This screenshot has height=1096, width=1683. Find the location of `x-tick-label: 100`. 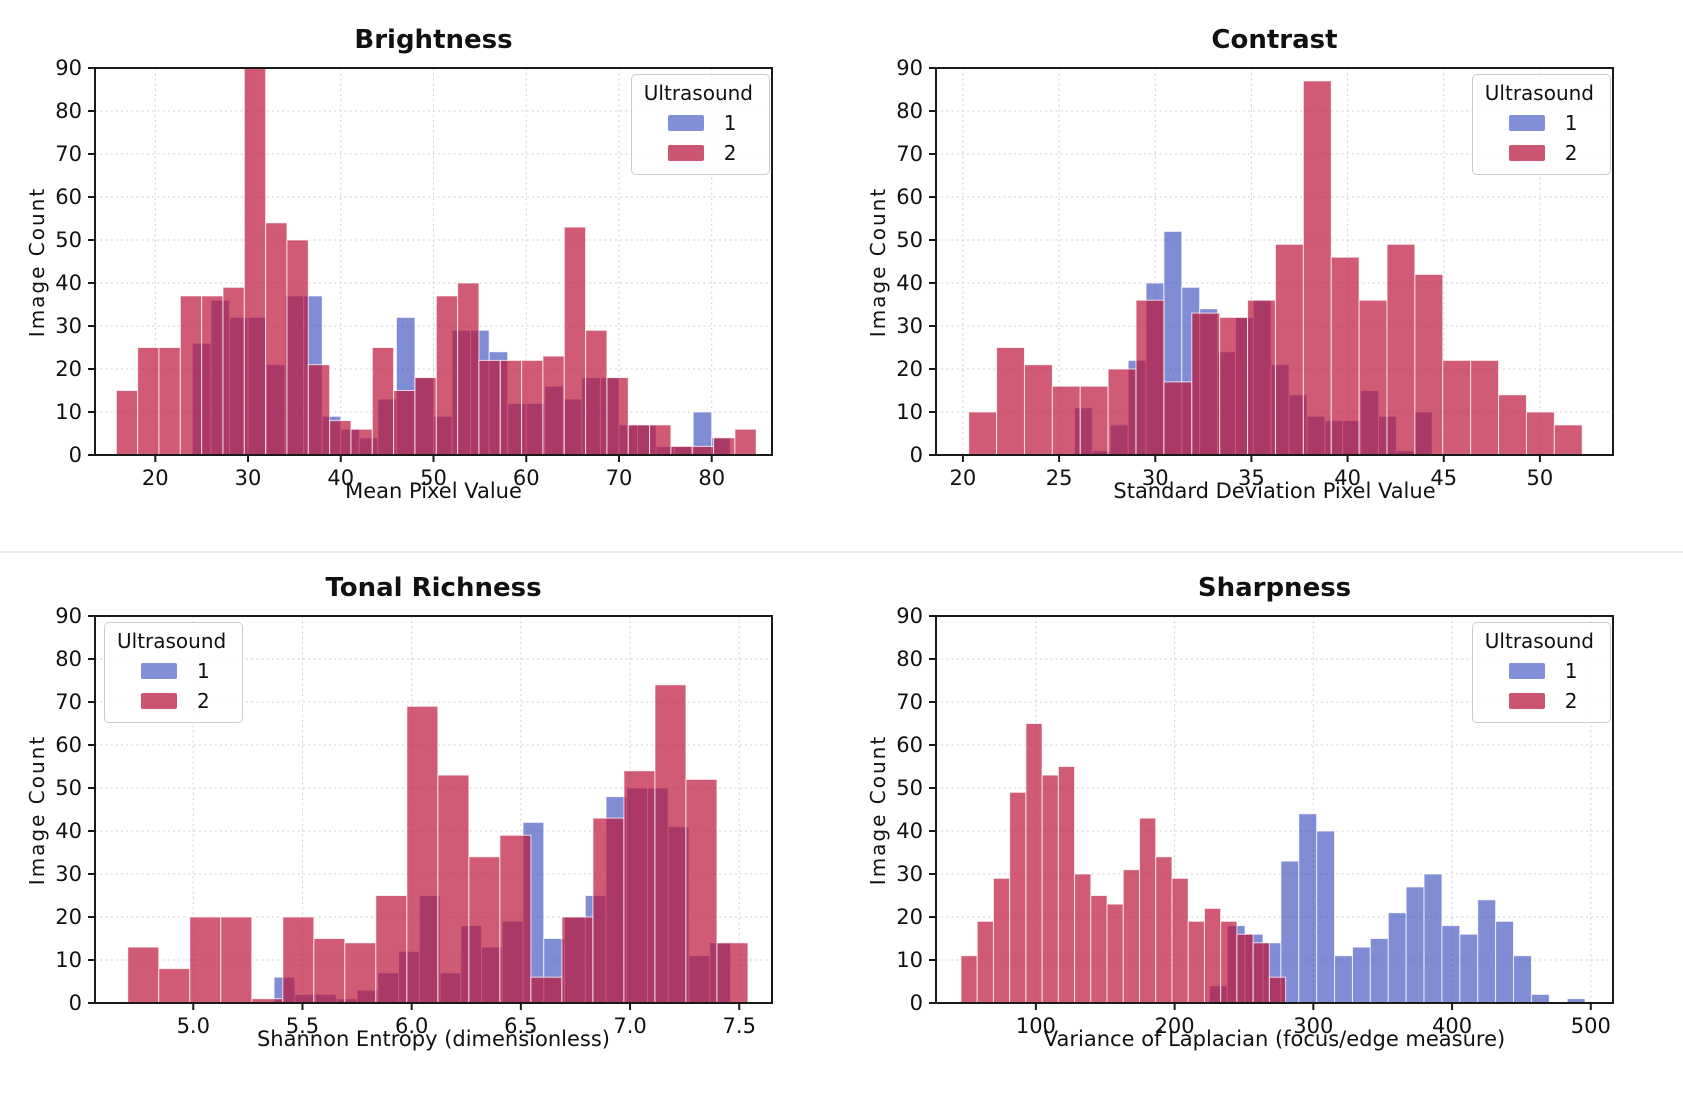

x-tick-label: 100 is located at coordinates (1036, 1026).